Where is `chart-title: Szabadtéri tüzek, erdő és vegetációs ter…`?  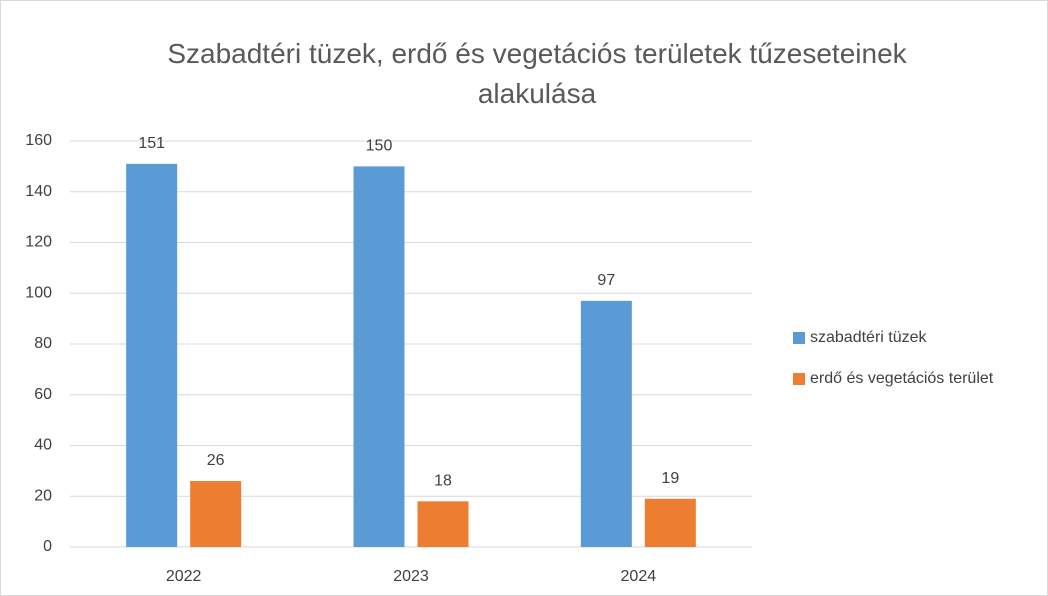
chart-title: Szabadtéri tüzek, erdő és vegetációs ter… is located at coordinates (537, 73).